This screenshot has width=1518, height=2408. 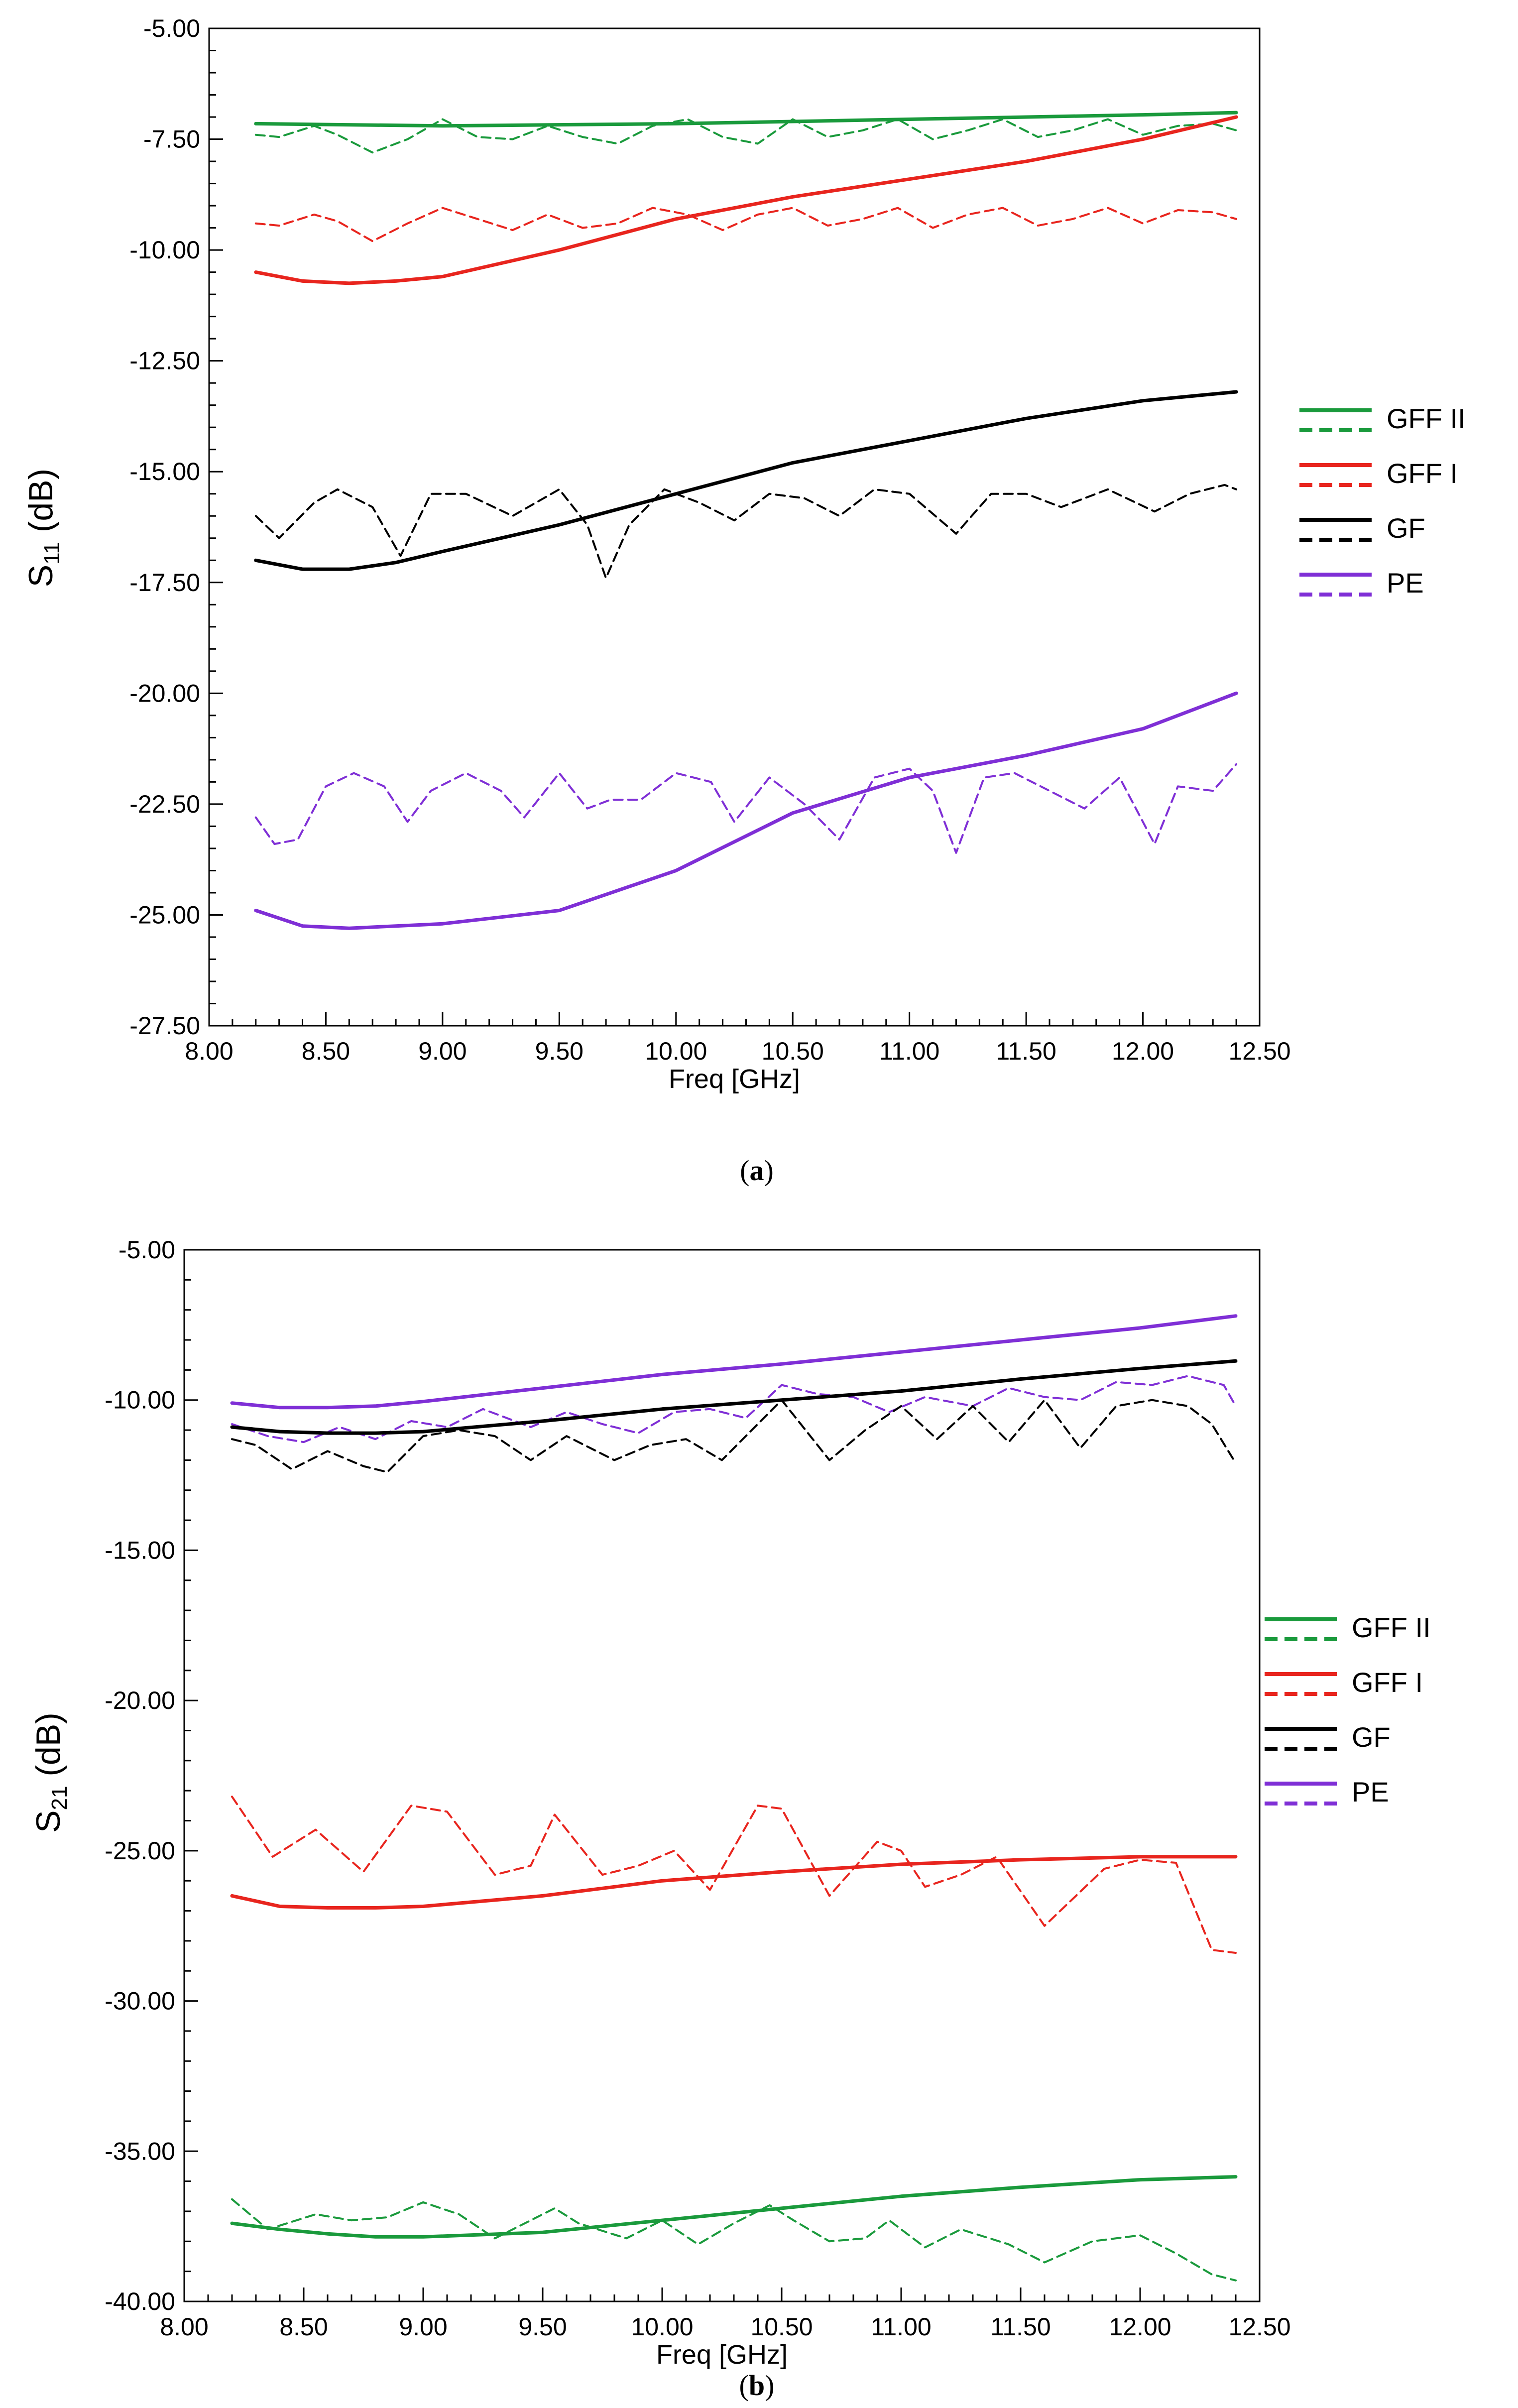 What do you see at coordinates (59, 1798) in the screenshot?
I see `y-axis-label-subscript: 21` at bounding box center [59, 1798].